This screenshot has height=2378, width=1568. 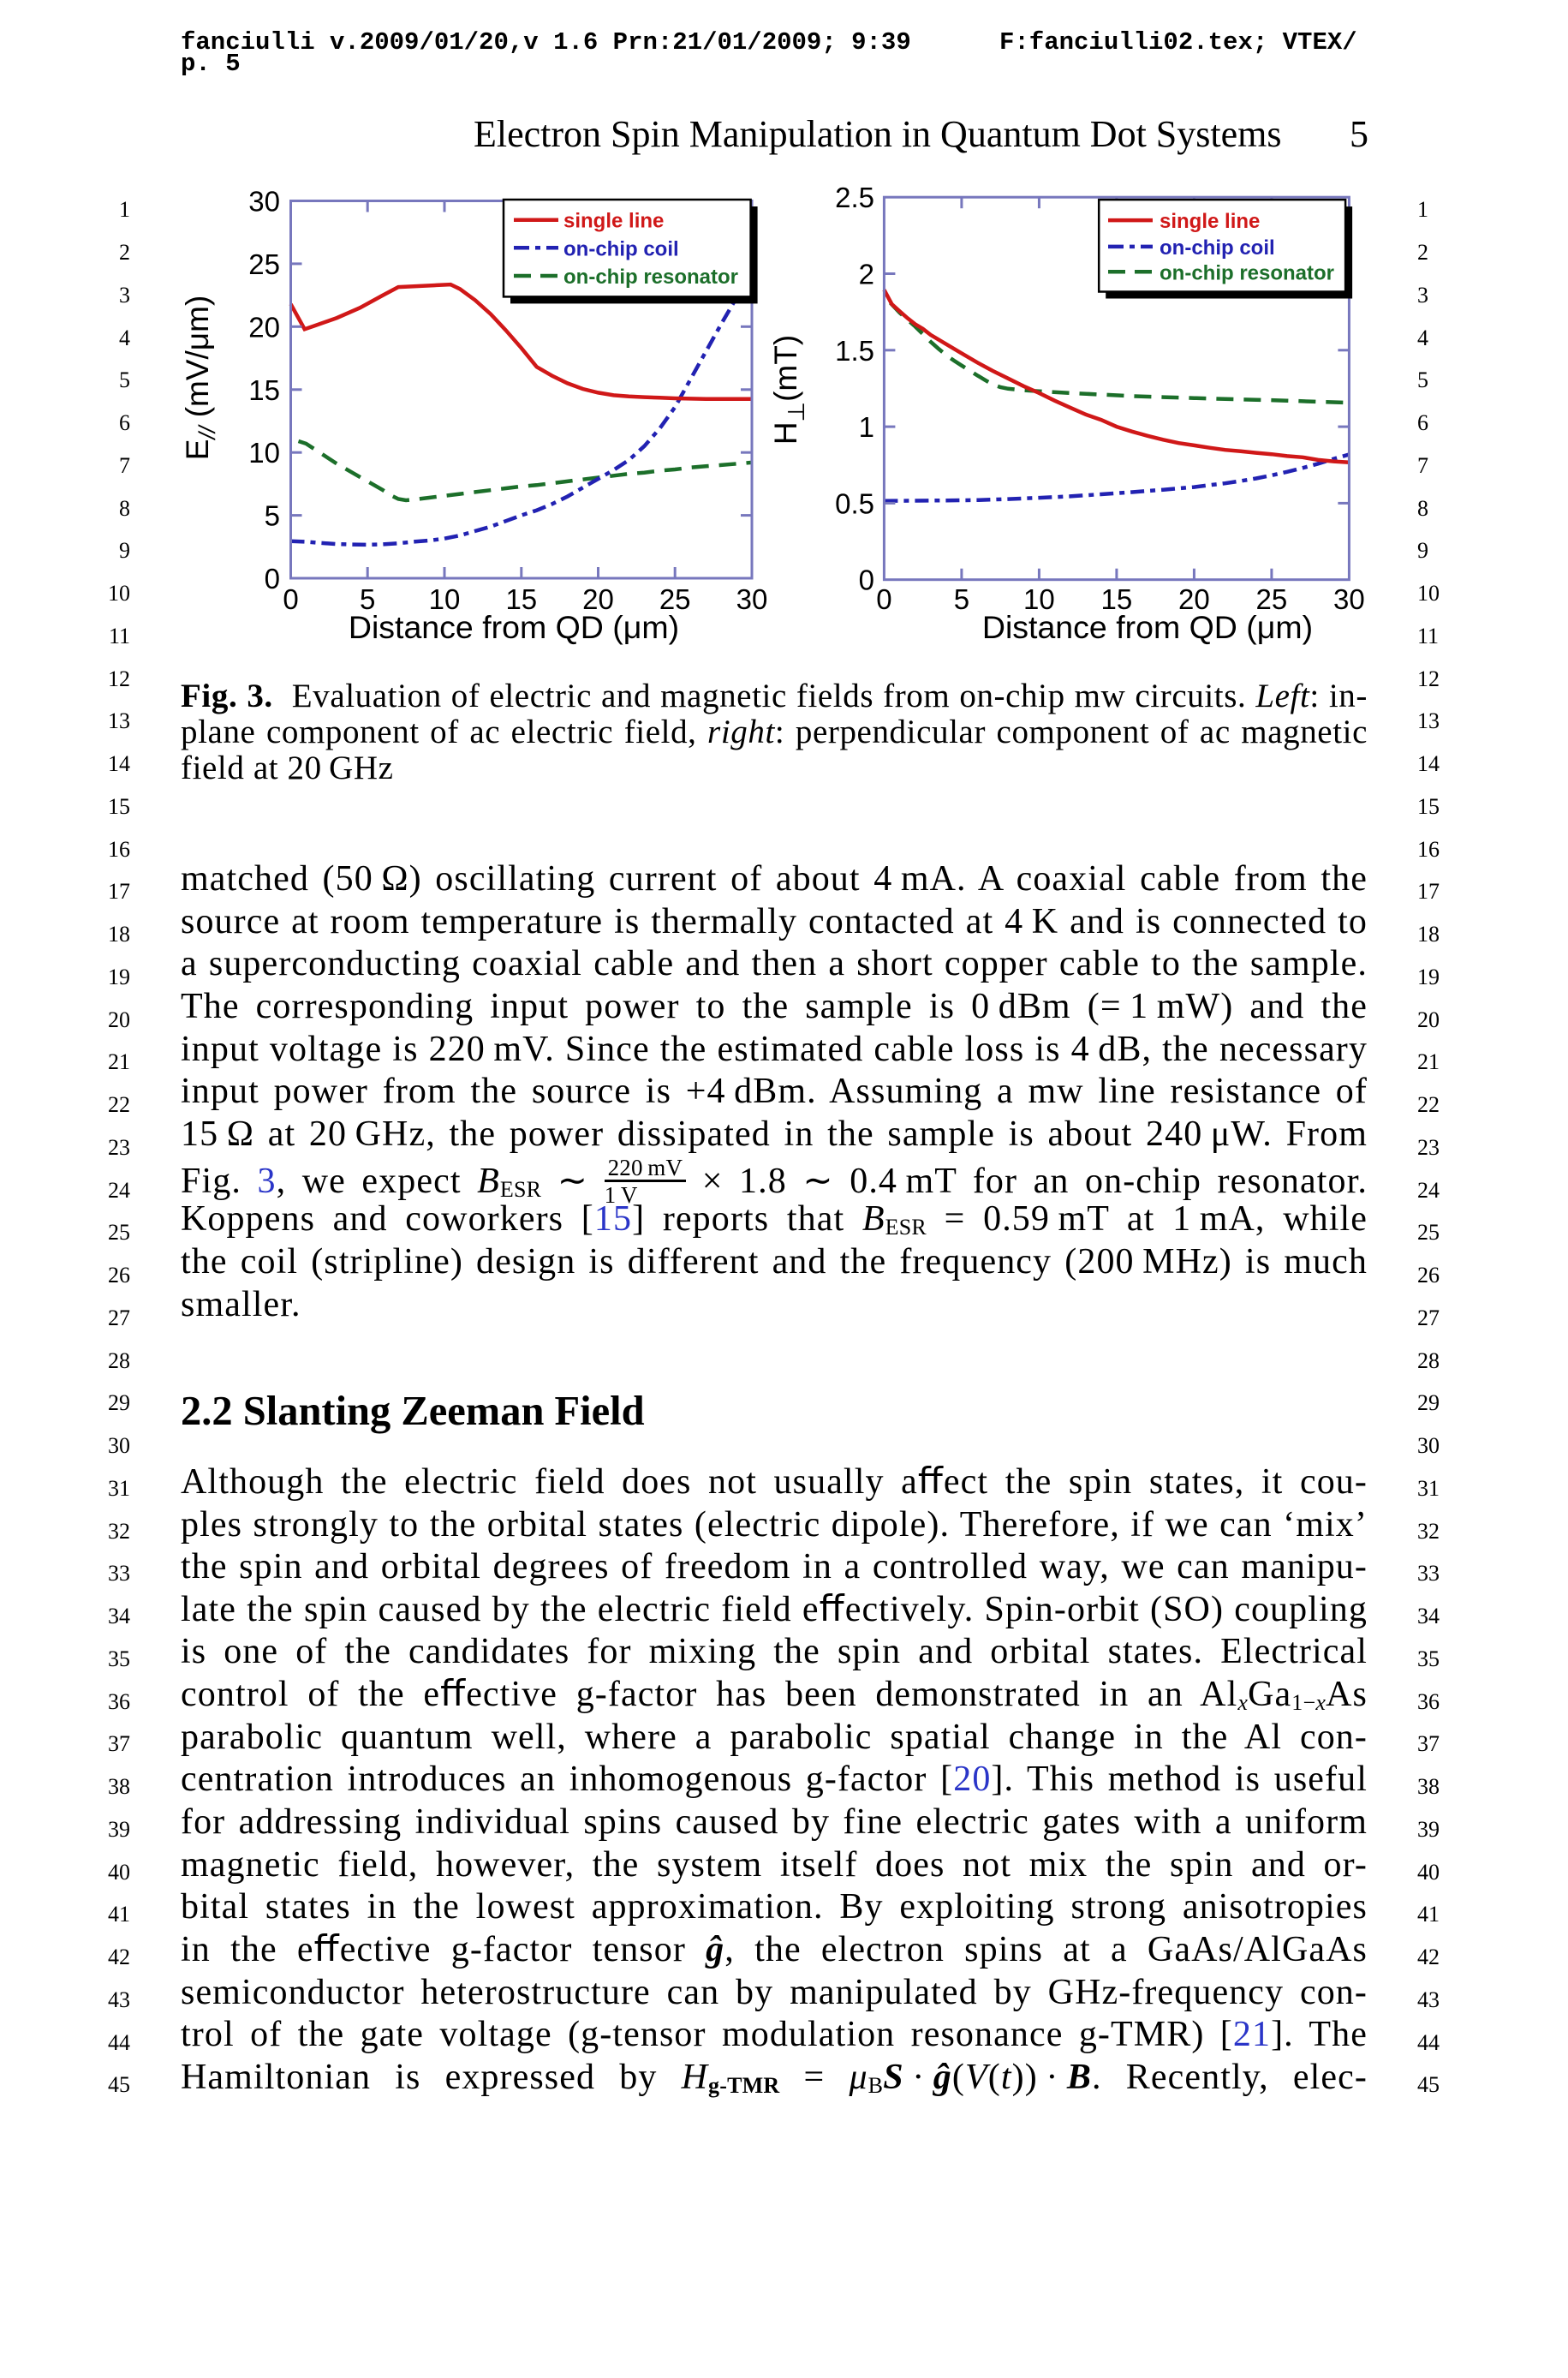 I want to click on svg-text: E// (mV/μm), so click(x=200, y=378).